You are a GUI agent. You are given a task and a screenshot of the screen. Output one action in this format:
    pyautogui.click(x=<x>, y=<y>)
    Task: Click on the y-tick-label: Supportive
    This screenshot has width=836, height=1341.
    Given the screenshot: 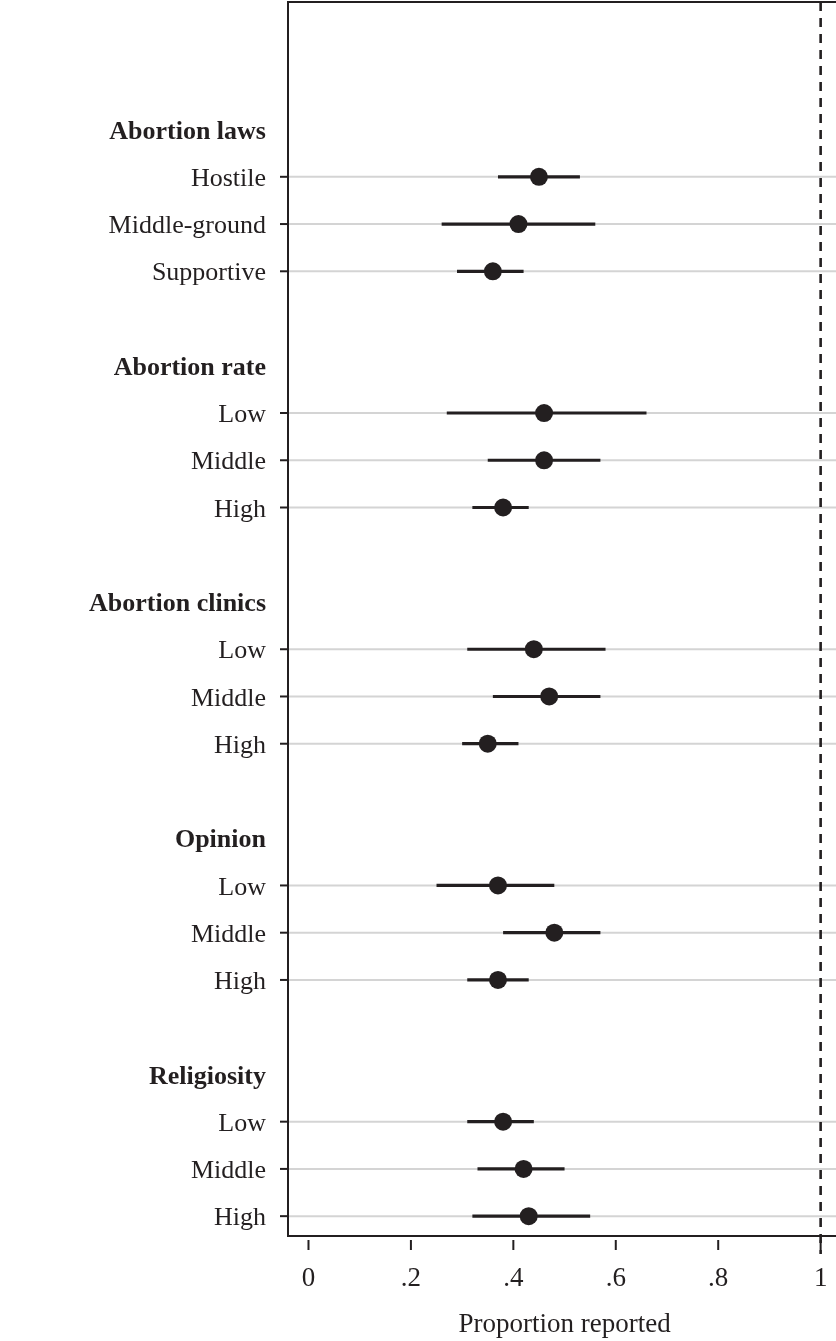 What is the action you would take?
    pyautogui.click(x=208, y=272)
    